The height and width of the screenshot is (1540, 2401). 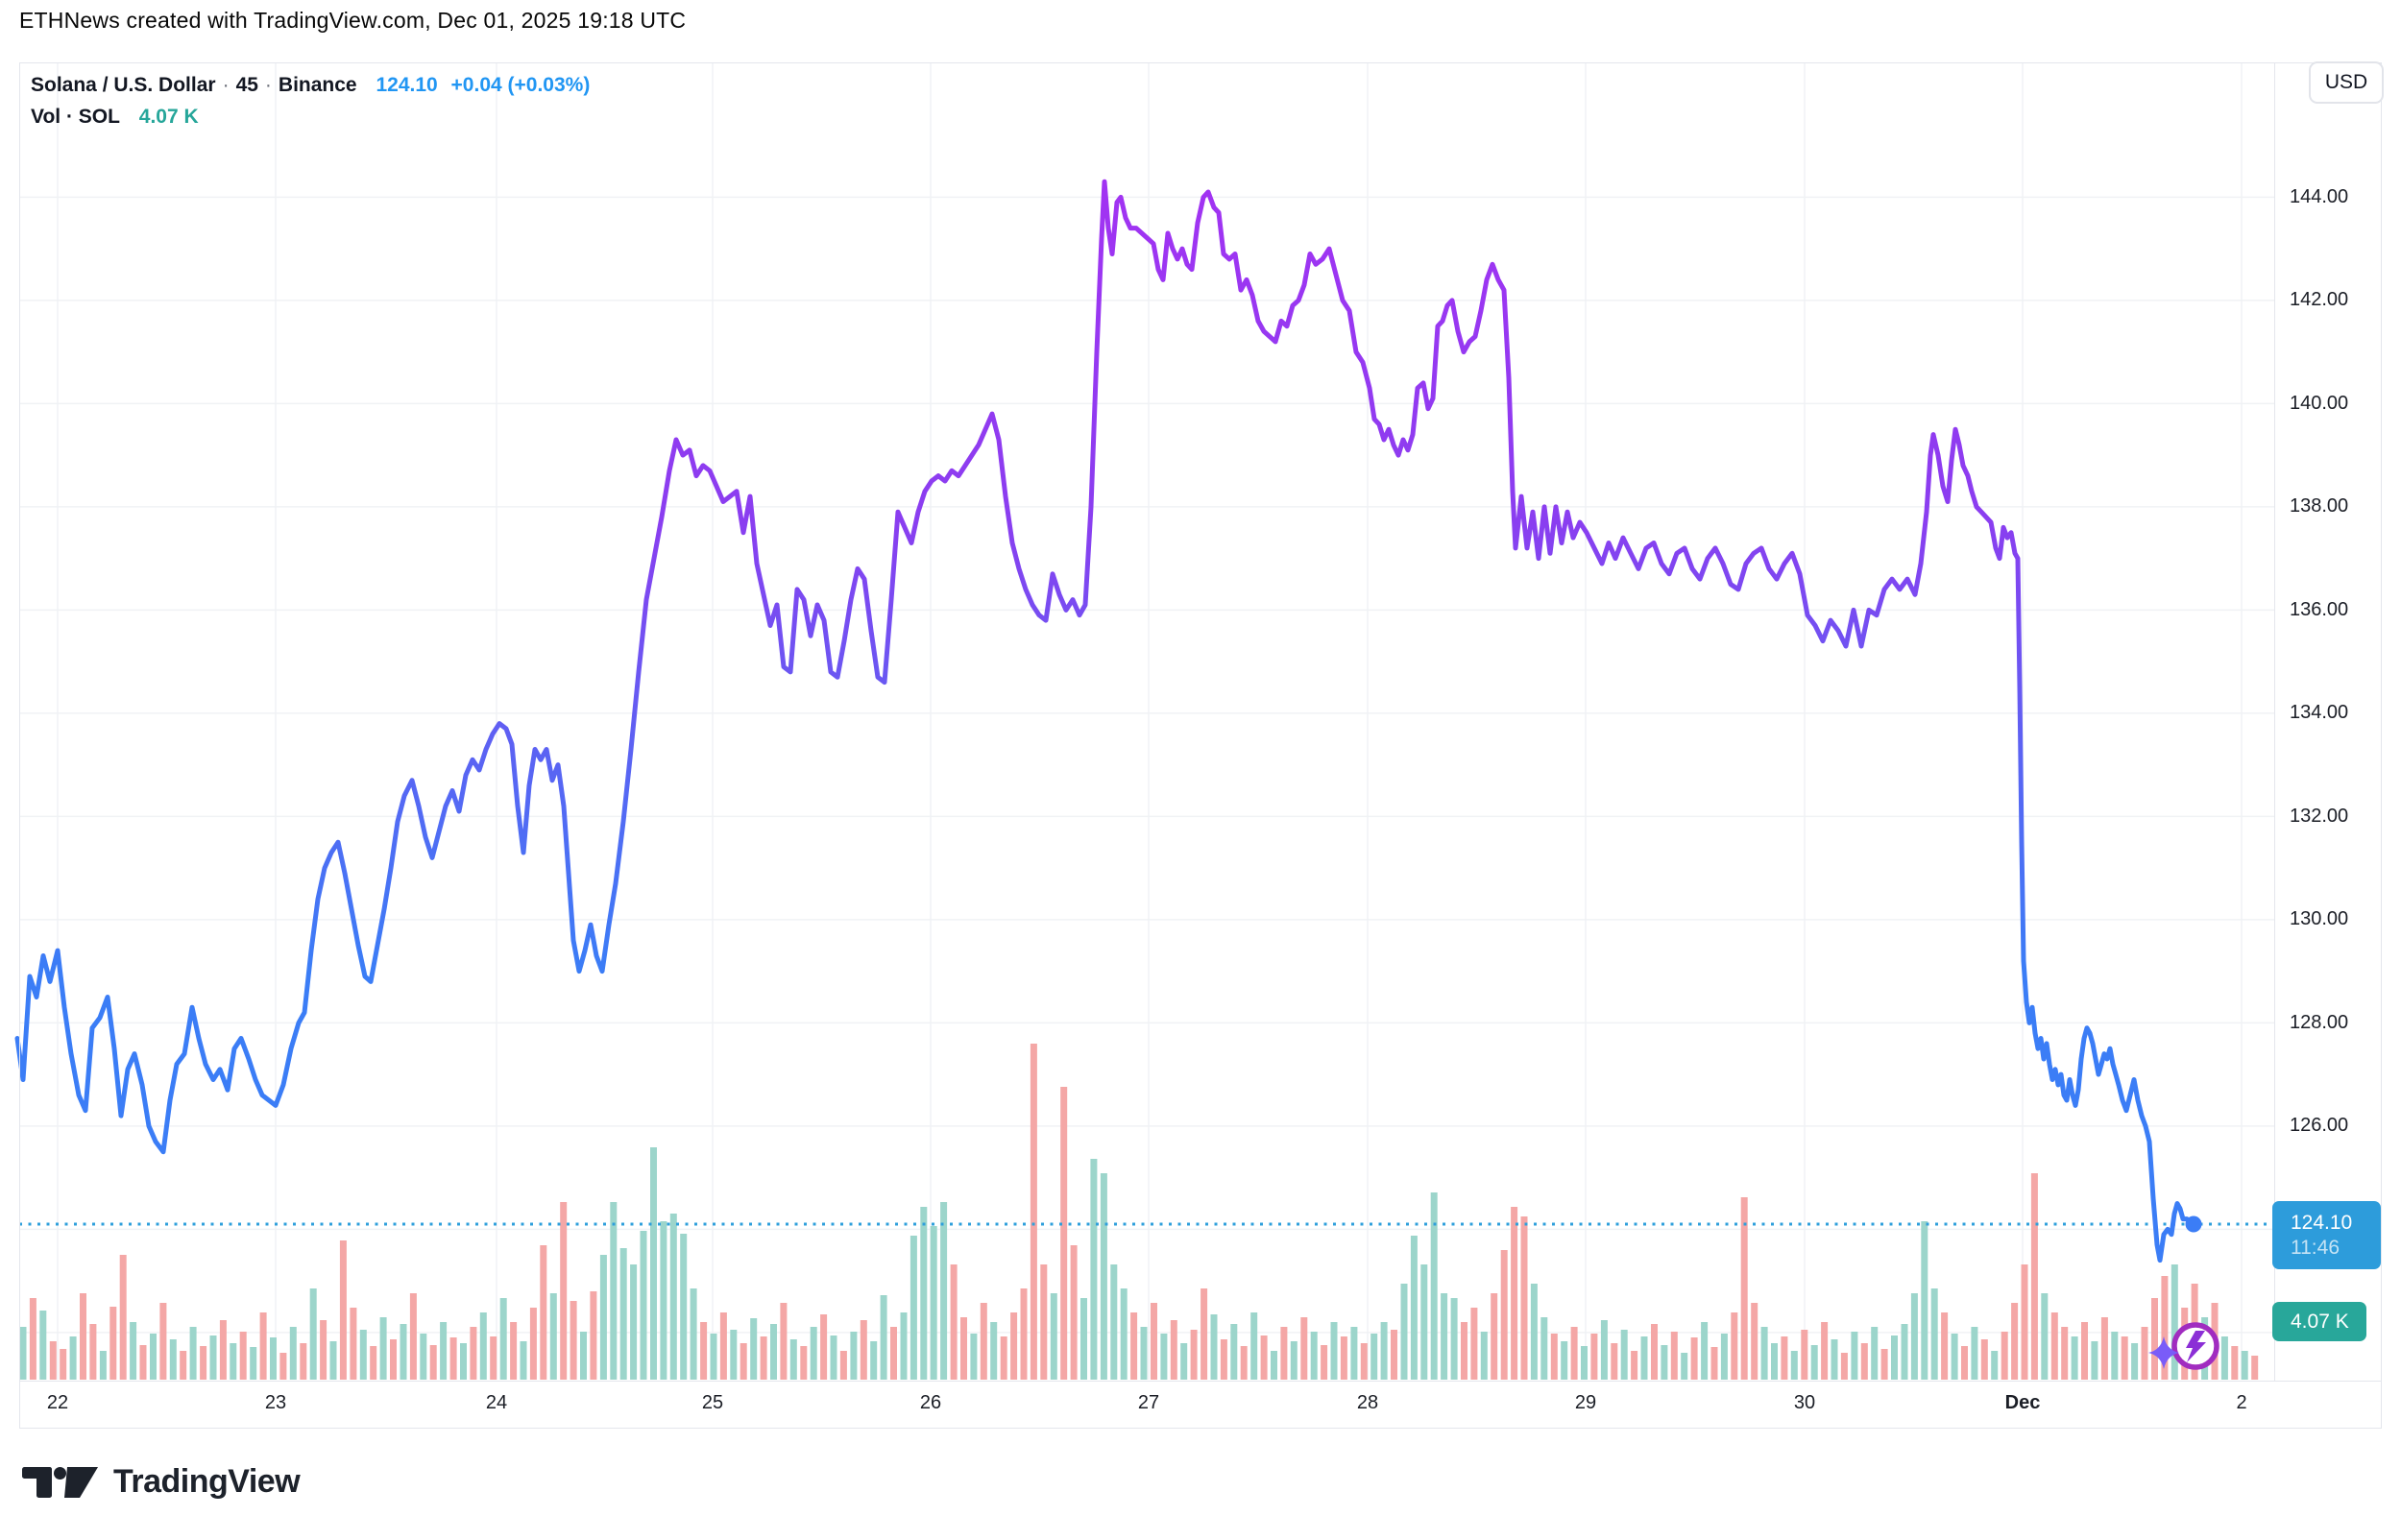 I want to click on price-axis-label: 130.00, so click(x=2319, y=919).